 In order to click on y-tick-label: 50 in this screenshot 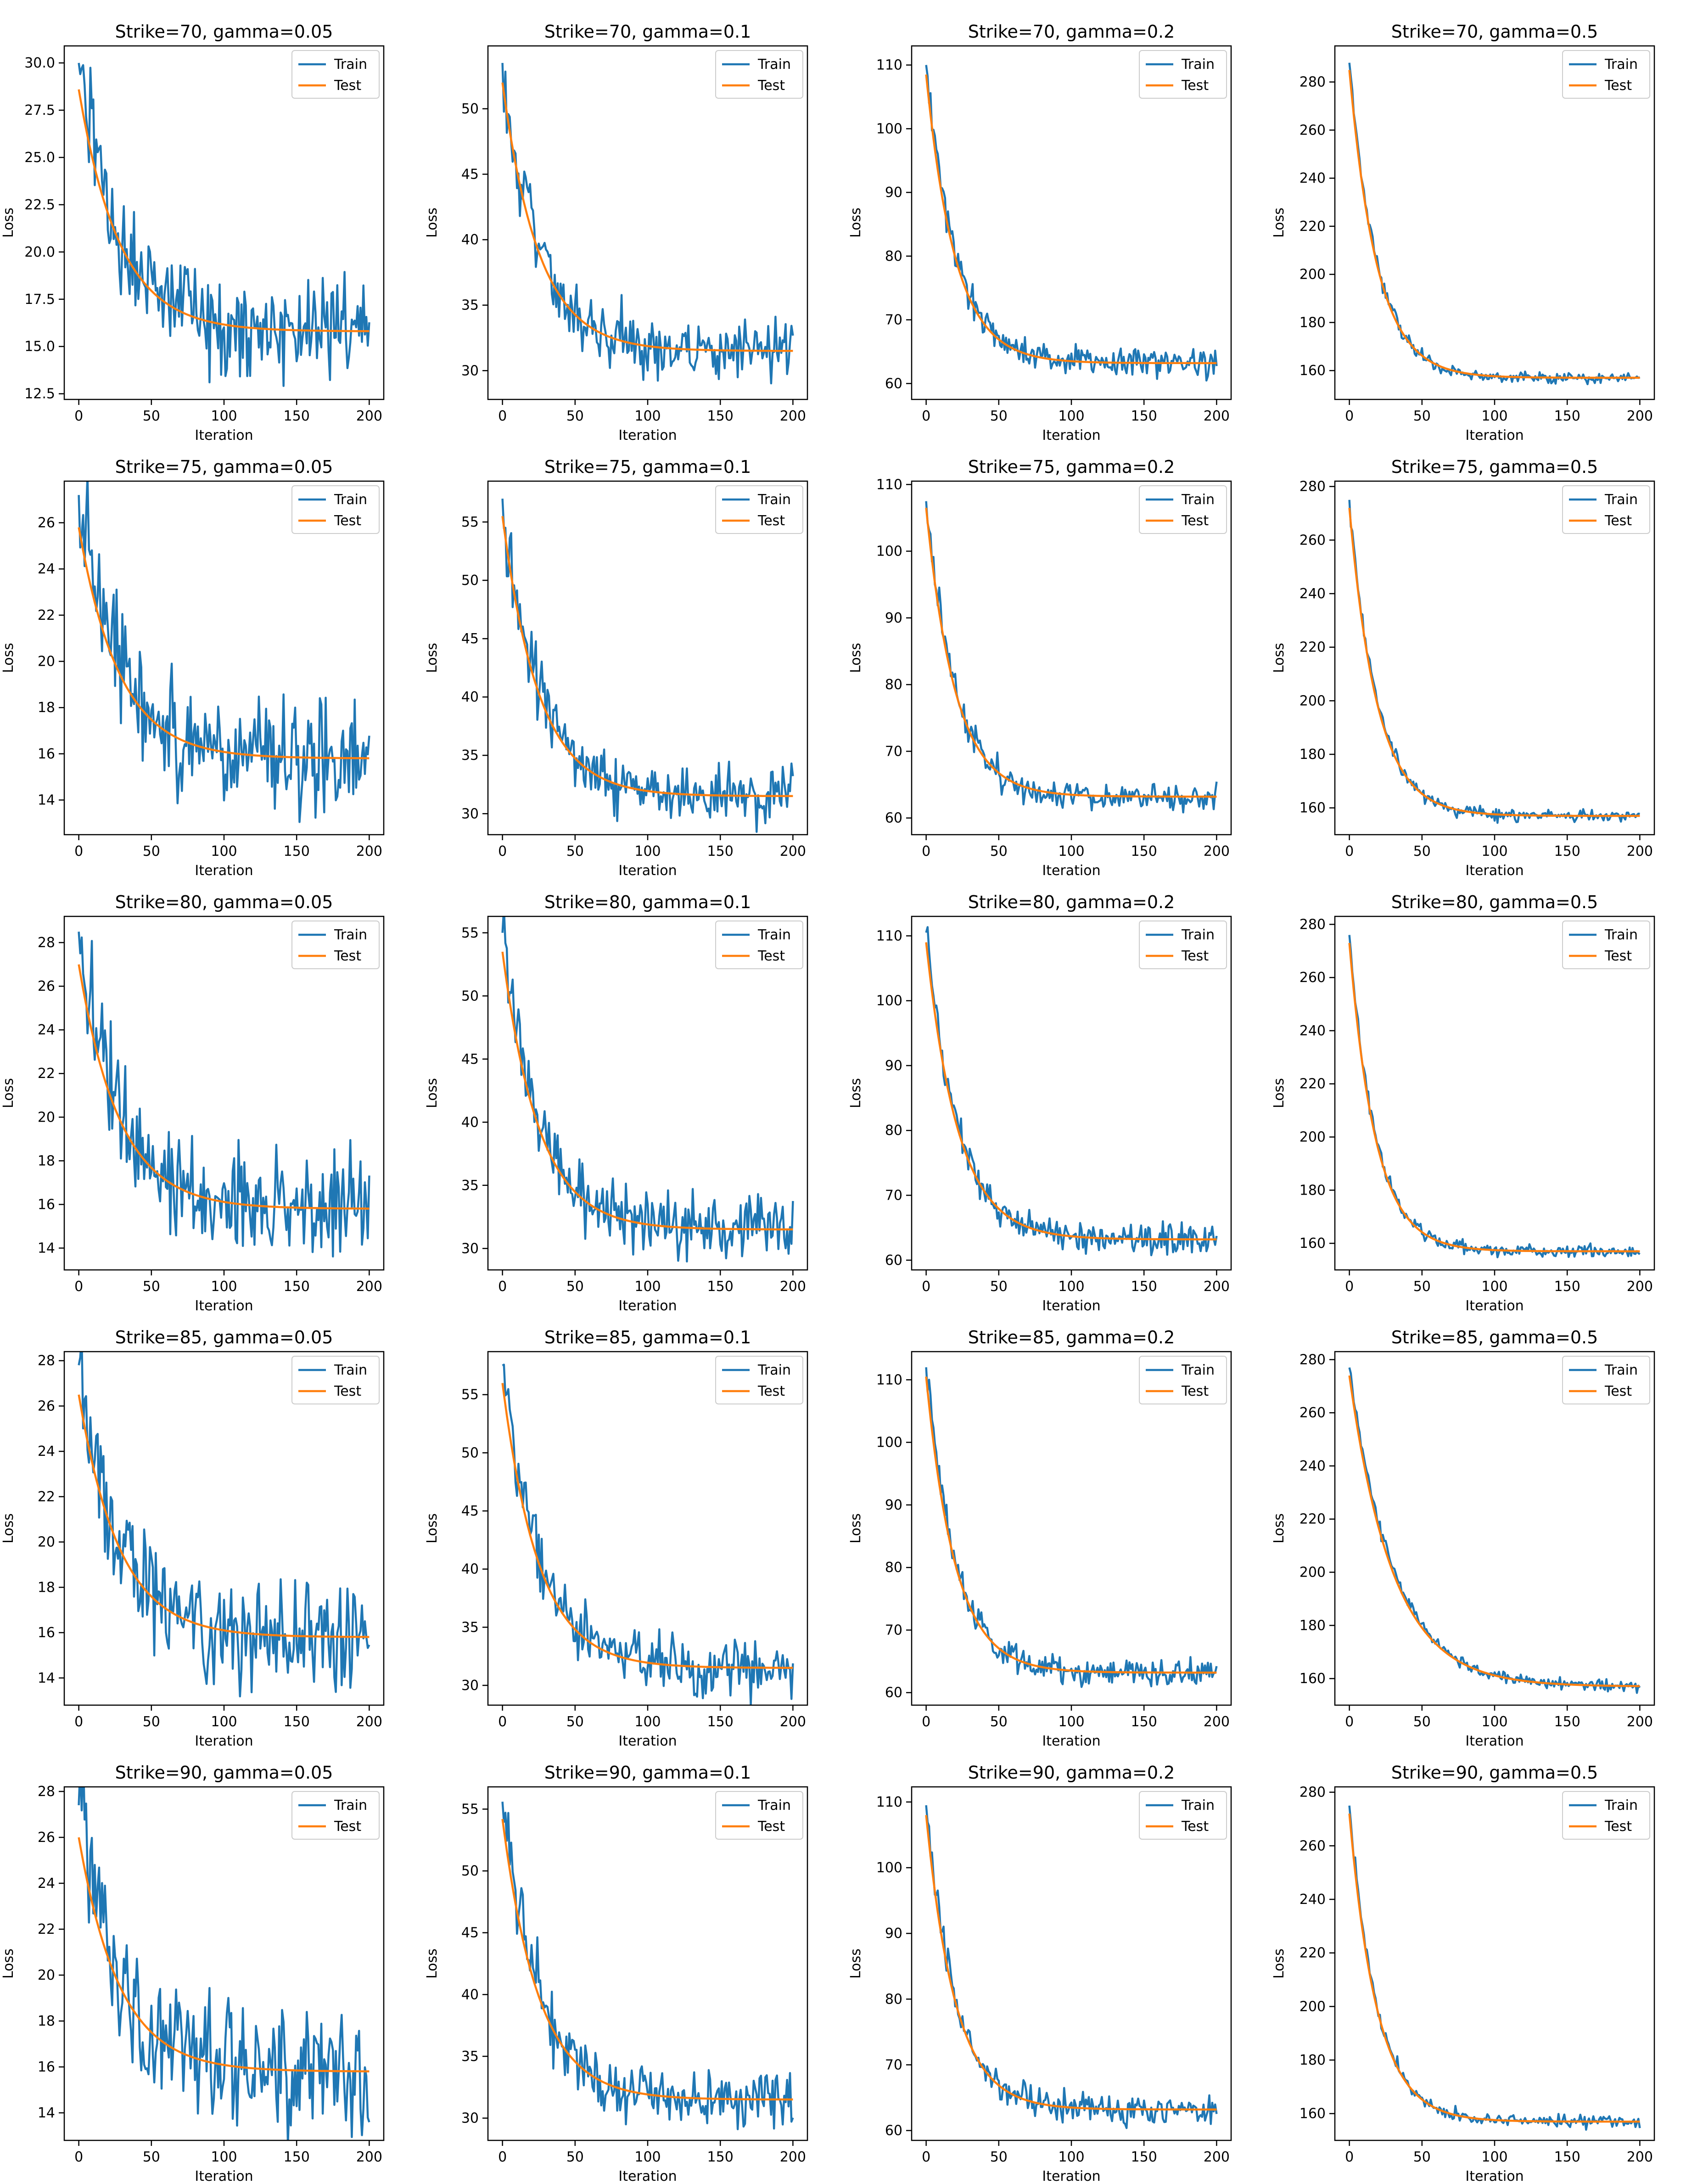, I will do `click(470, 996)`.